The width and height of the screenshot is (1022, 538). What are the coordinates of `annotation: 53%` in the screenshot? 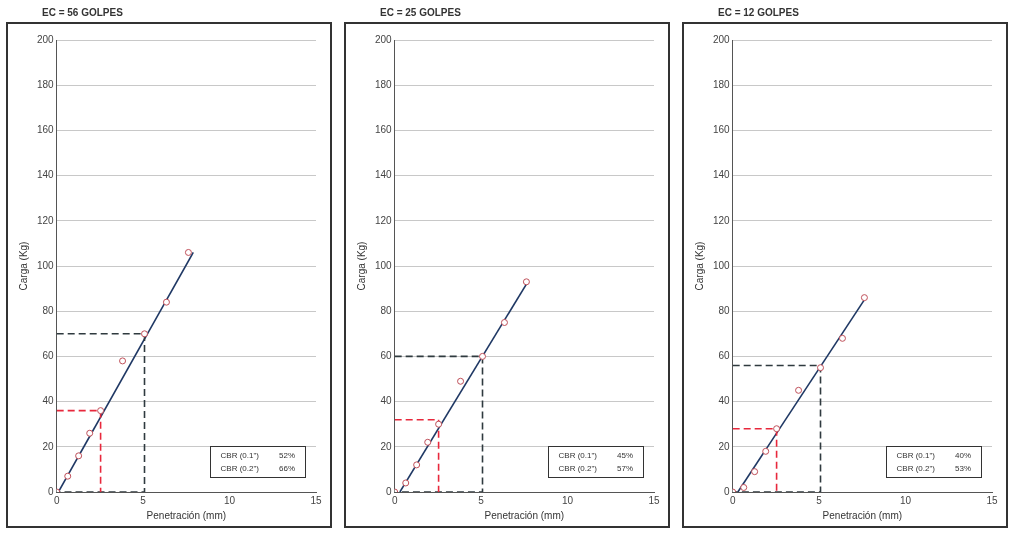 It's located at (962, 468).